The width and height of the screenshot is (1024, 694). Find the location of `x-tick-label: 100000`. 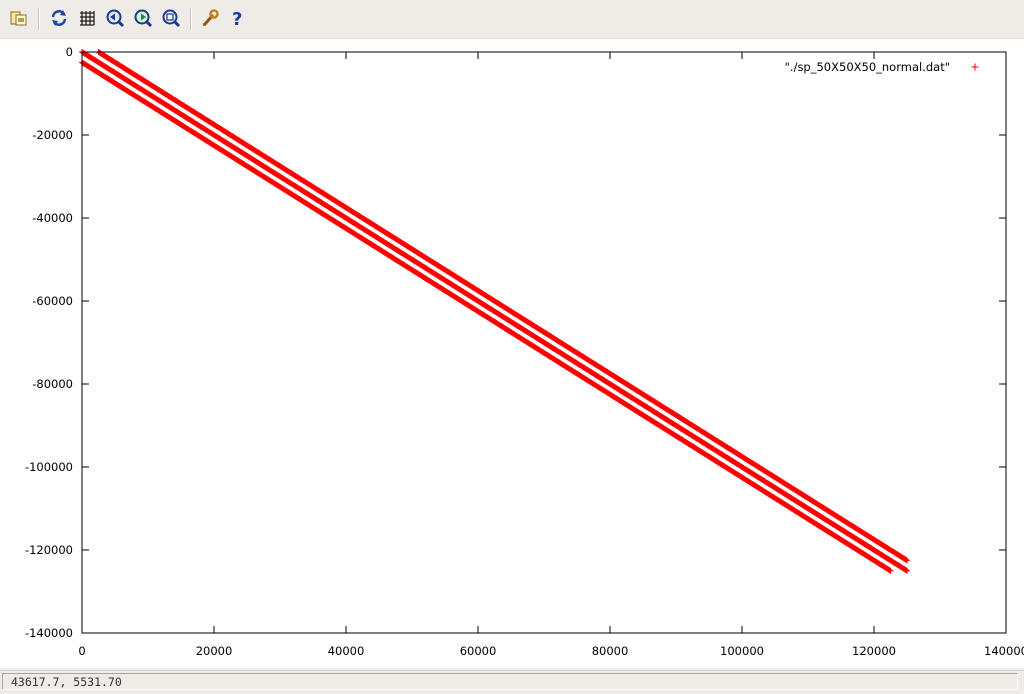

x-tick-label: 100000 is located at coordinates (742, 651).